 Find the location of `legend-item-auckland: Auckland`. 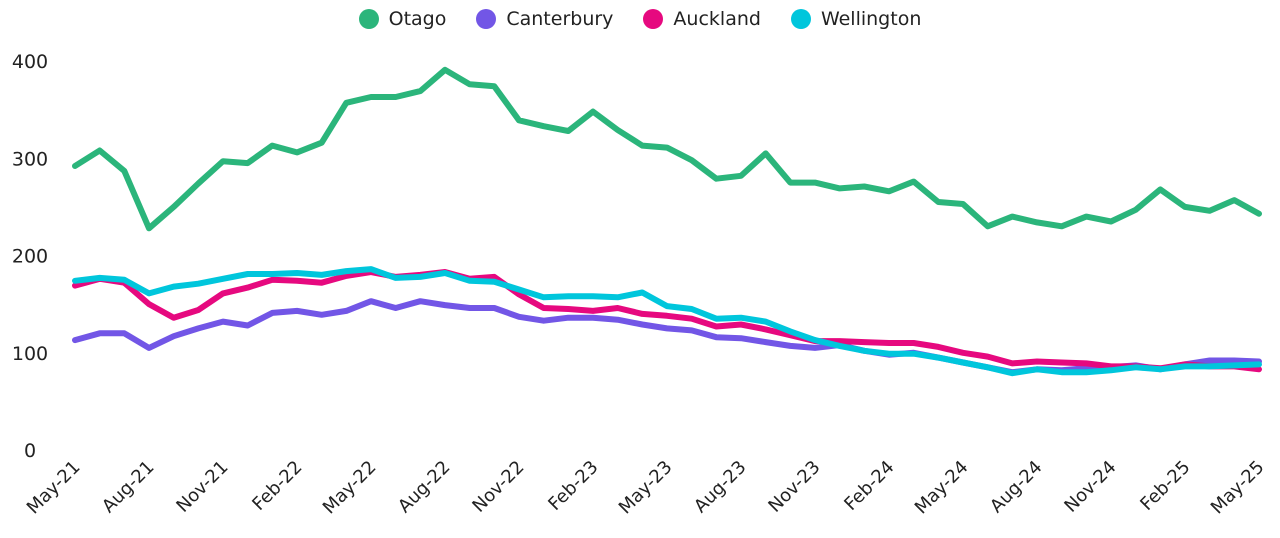

legend-item-auckland: Auckland is located at coordinates (702, 19).